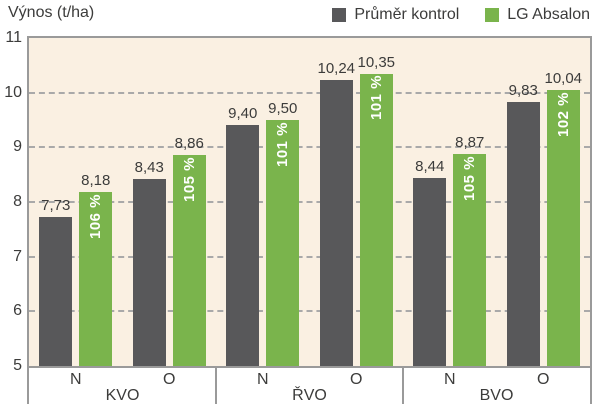 This screenshot has height=408, width=600. I want to click on pair-slot-O: 10,24 10,35 101 %, so click(357, 202).